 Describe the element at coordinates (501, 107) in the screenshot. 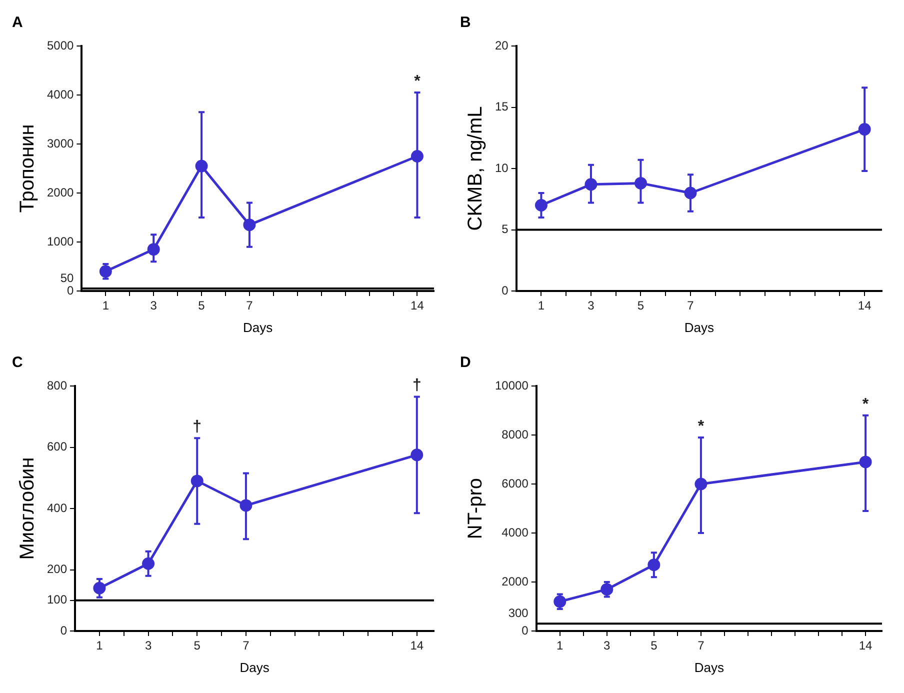

I see `y-tick-label: 15` at that location.